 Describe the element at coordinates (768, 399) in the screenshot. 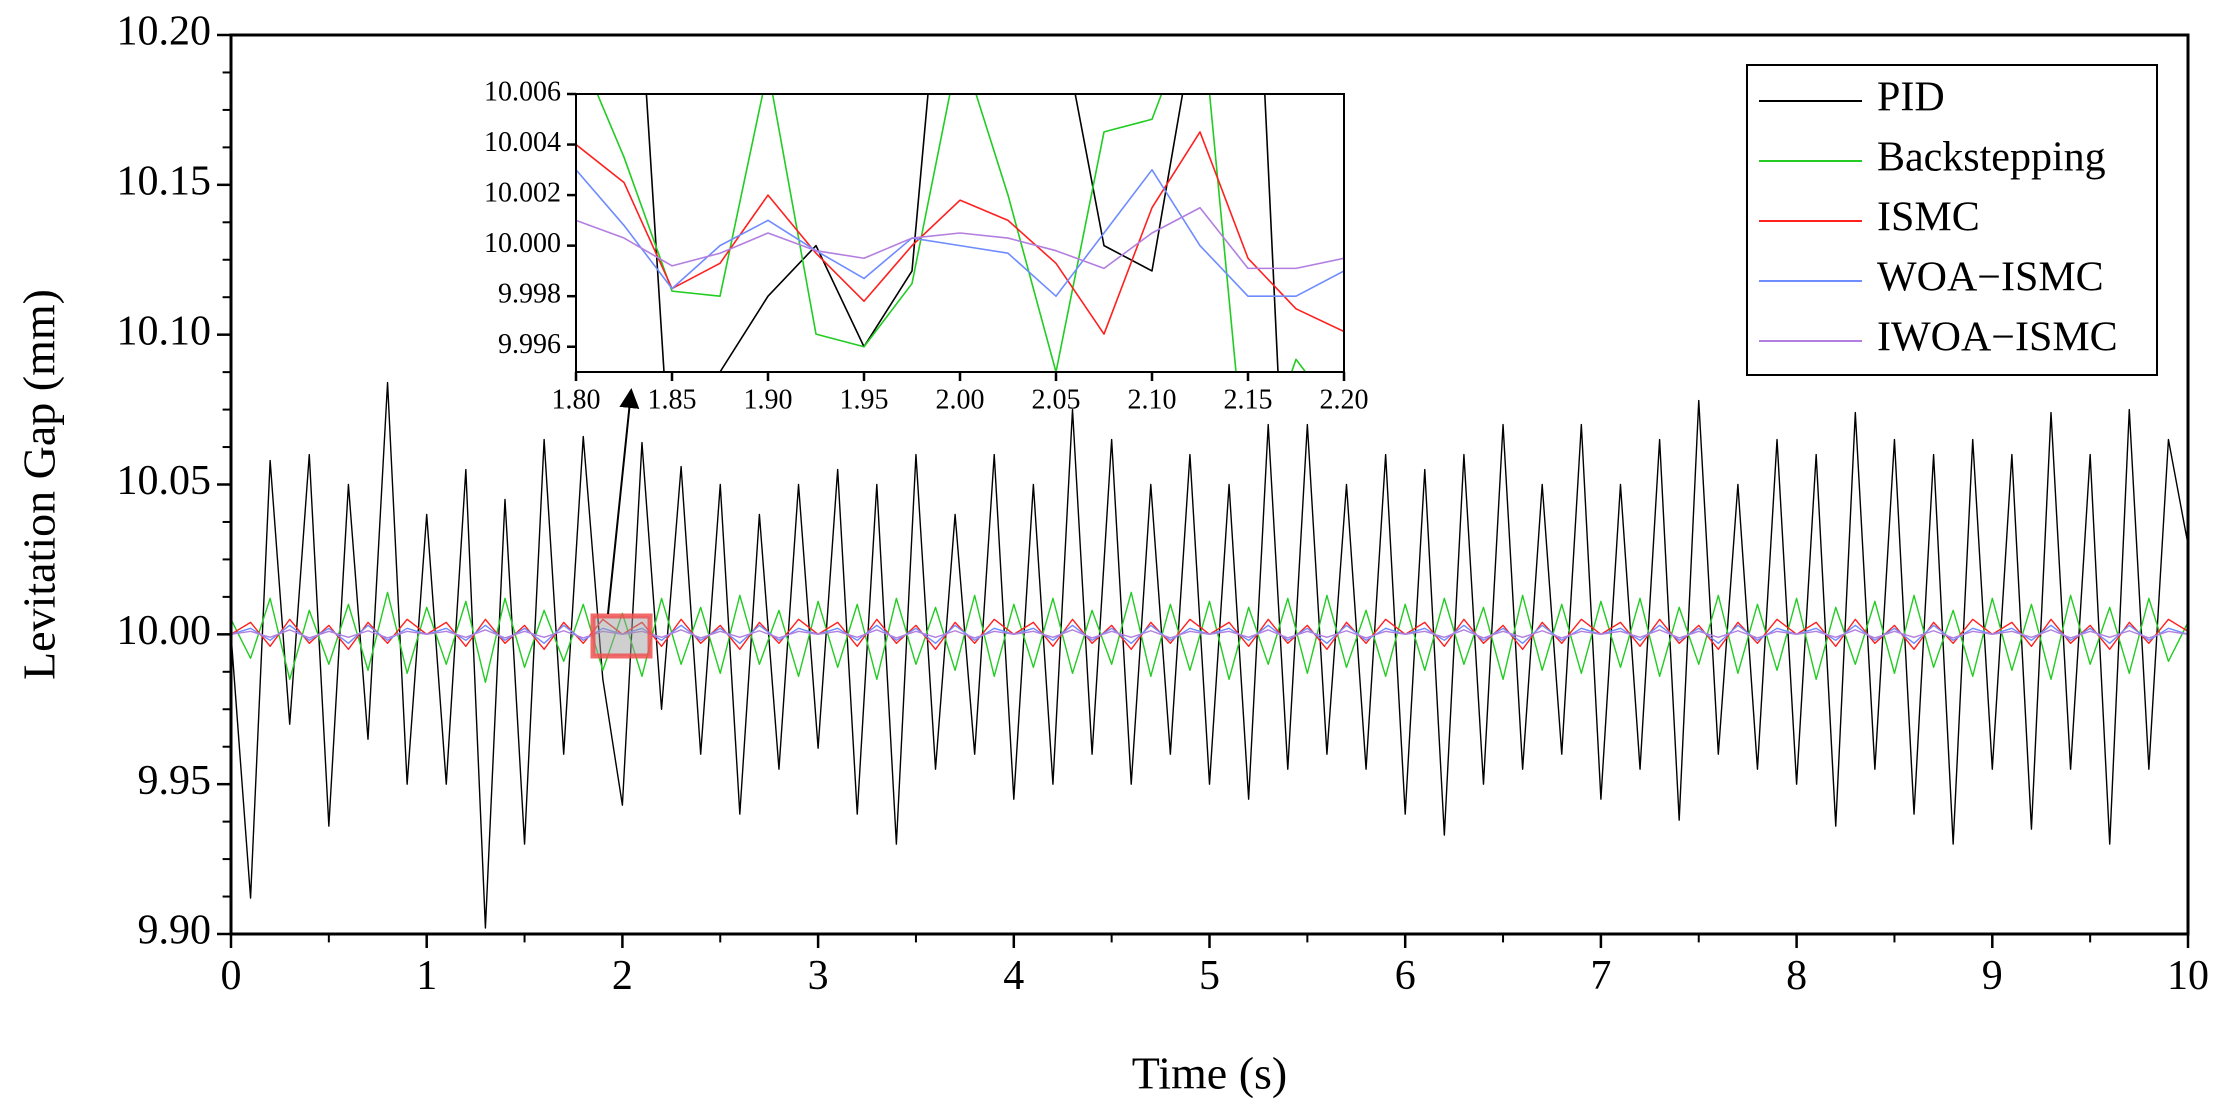

I see `x-tick-label: 1.90` at that location.